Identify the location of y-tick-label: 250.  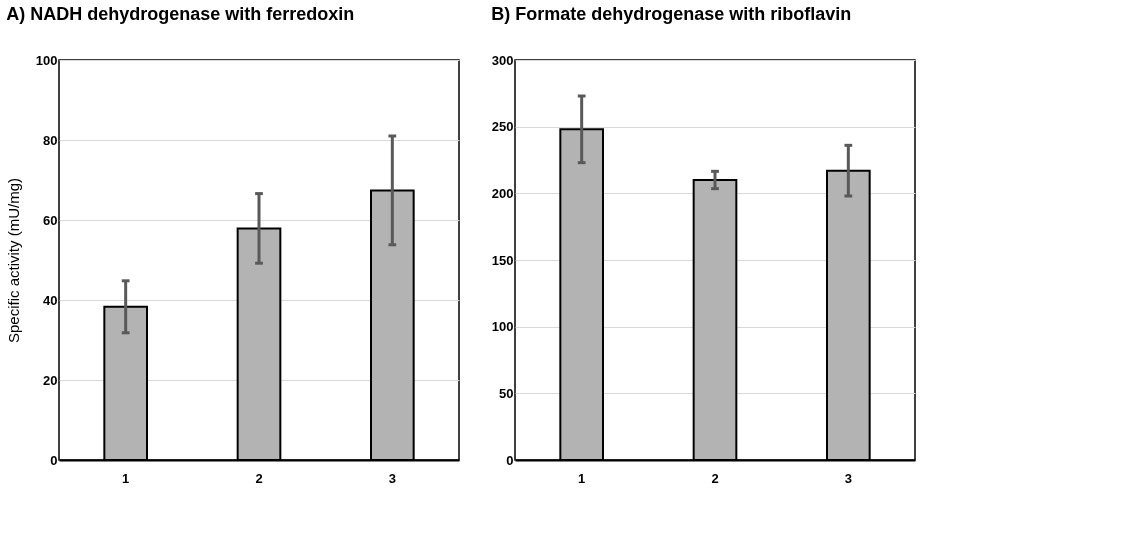
(502, 127).